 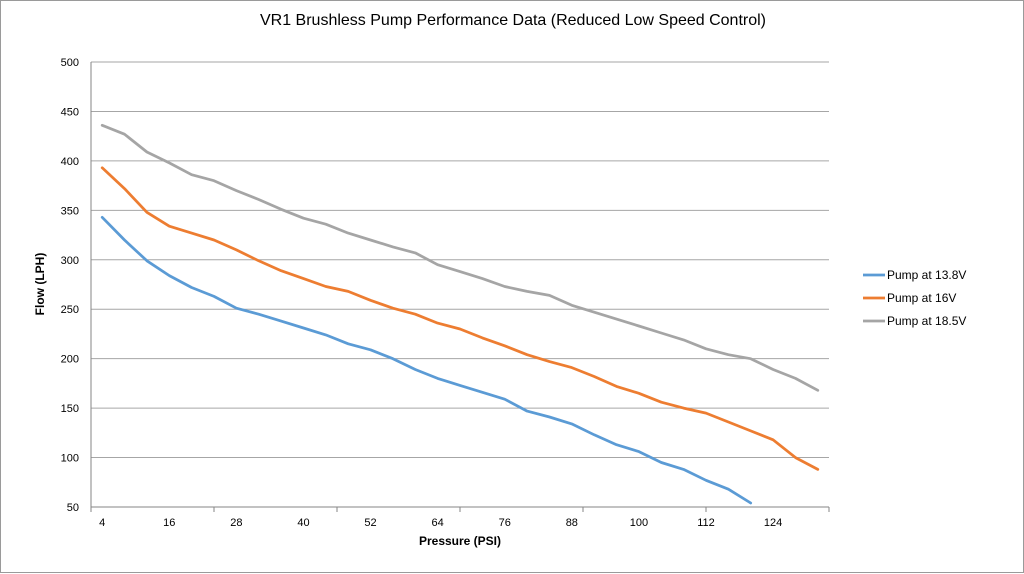 What do you see at coordinates (639, 523) in the screenshot?
I see `x-tick-label: 100` at bounding box center [639, 523].